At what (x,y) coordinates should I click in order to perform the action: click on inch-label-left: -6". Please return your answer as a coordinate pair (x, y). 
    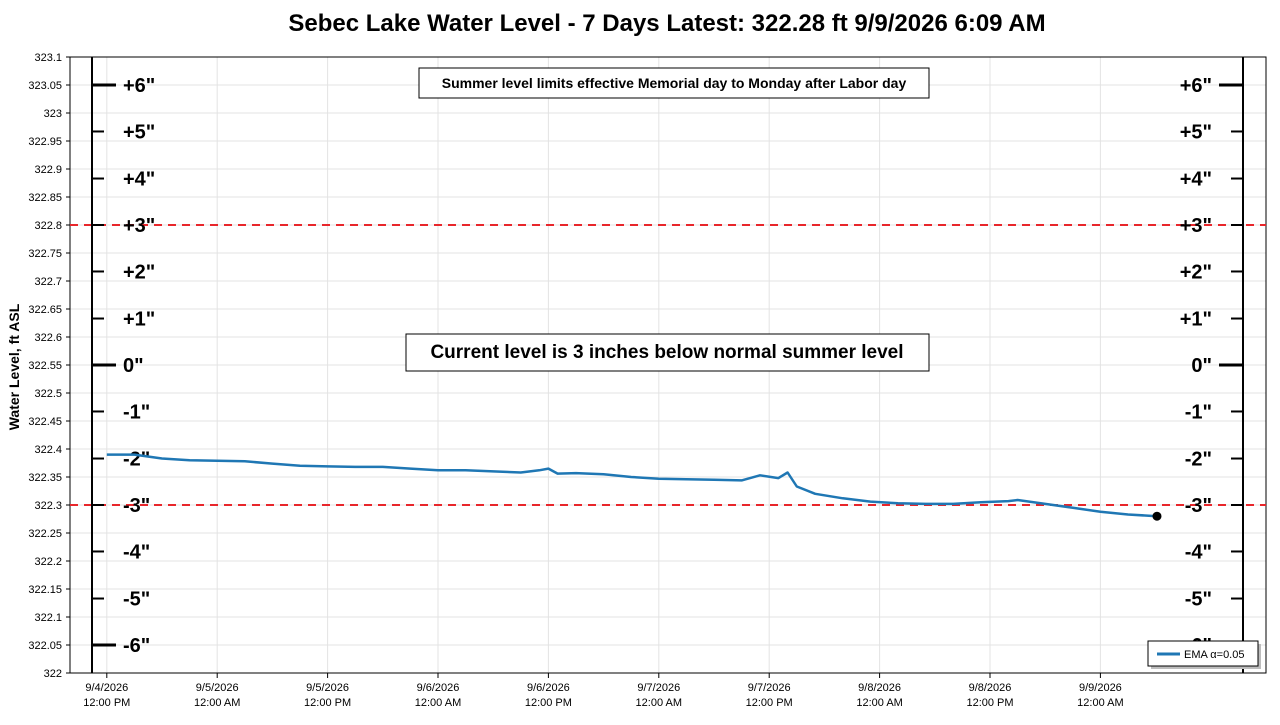
    Looking at the image, I should click on (136, 646).